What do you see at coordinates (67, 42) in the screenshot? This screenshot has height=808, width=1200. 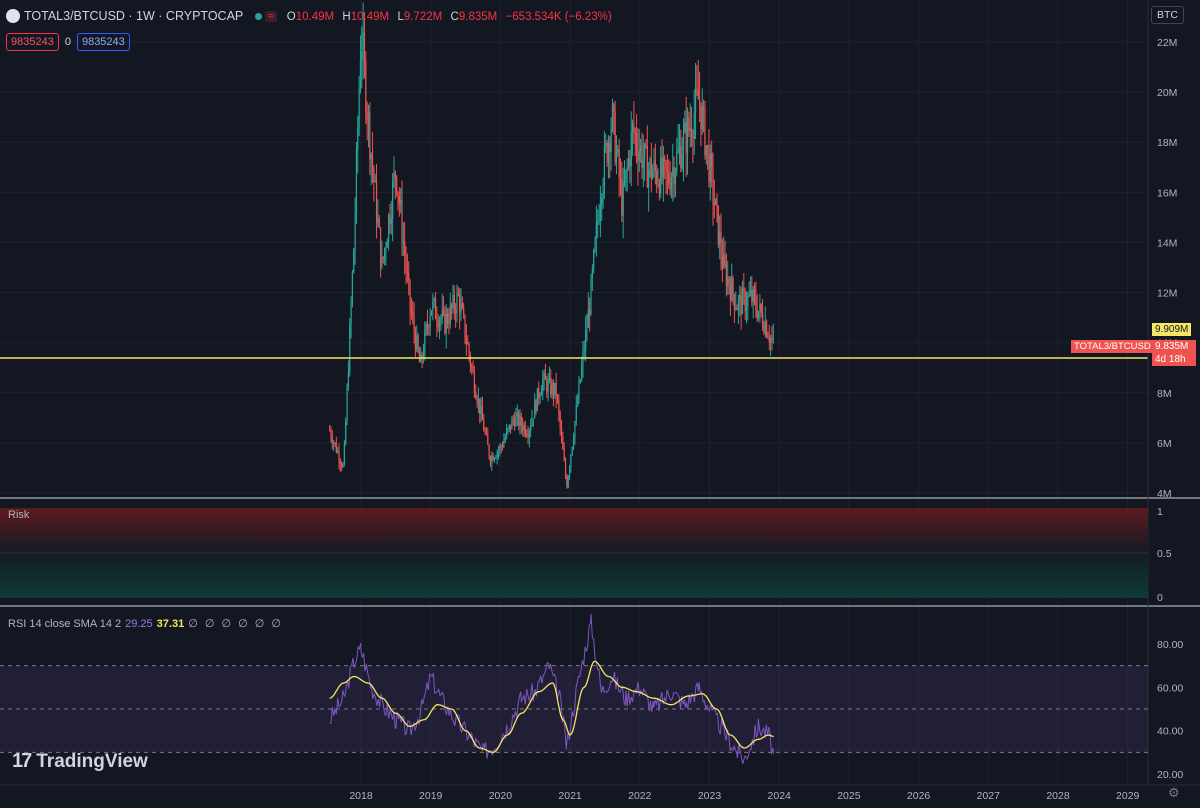 I see `spread-value: 0` at bounding box center [67, 42].